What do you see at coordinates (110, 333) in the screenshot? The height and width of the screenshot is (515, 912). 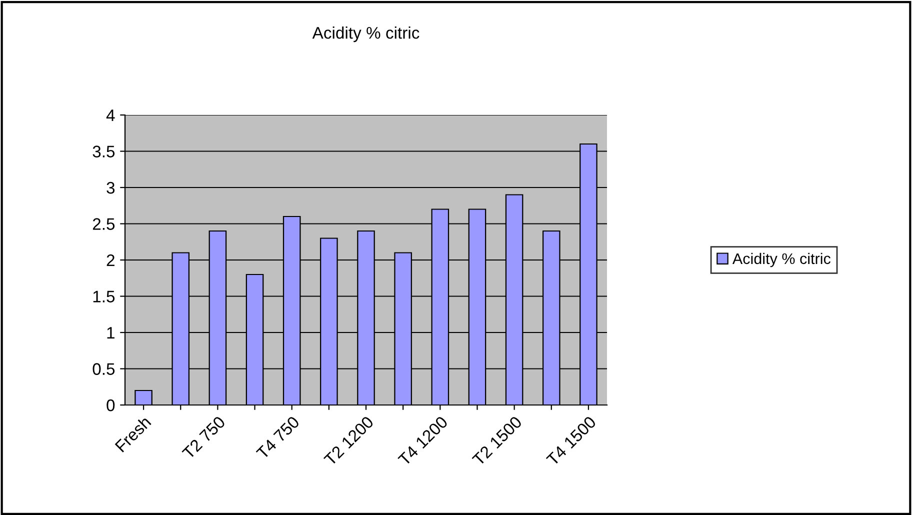 I see `y-tick-label: 1` at bounding box center [110, 333].